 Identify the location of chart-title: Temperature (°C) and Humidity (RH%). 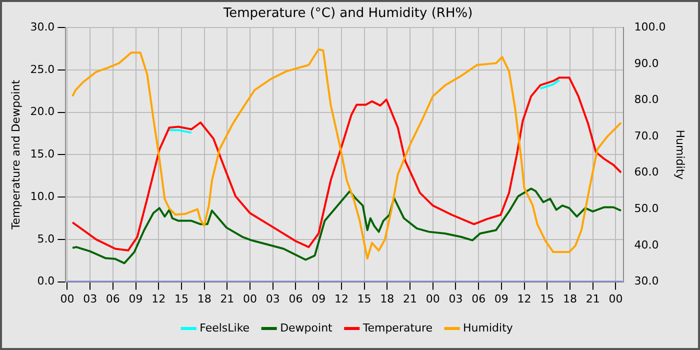
(347, 14).